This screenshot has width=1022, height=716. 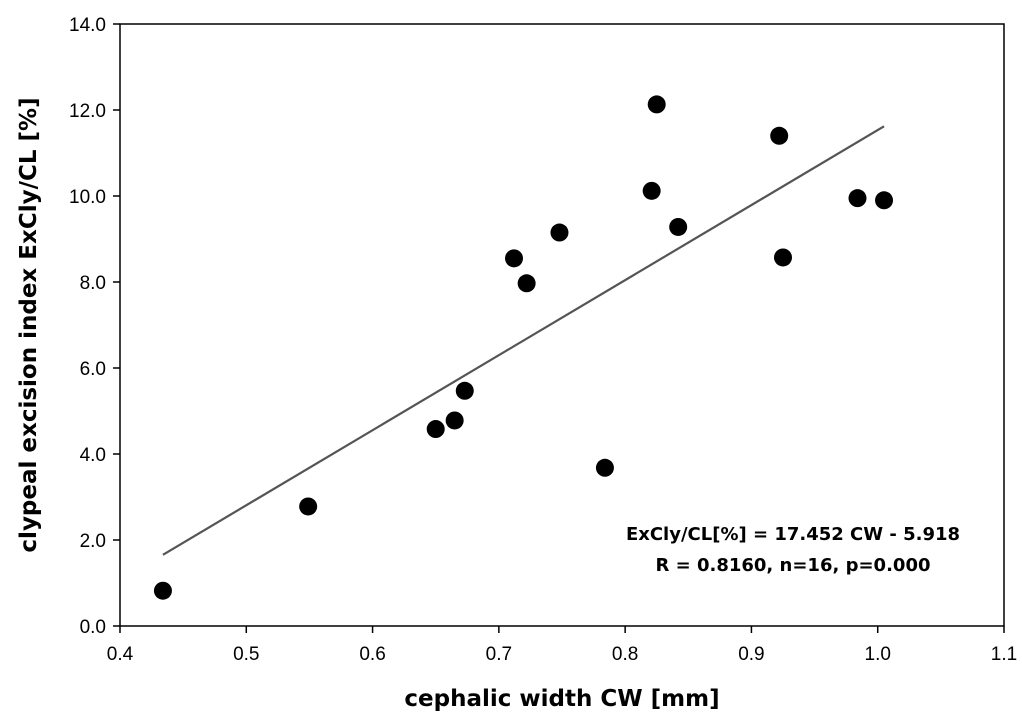 I want to click on y-tick-label: 8.0, so click(x=93, y=283).